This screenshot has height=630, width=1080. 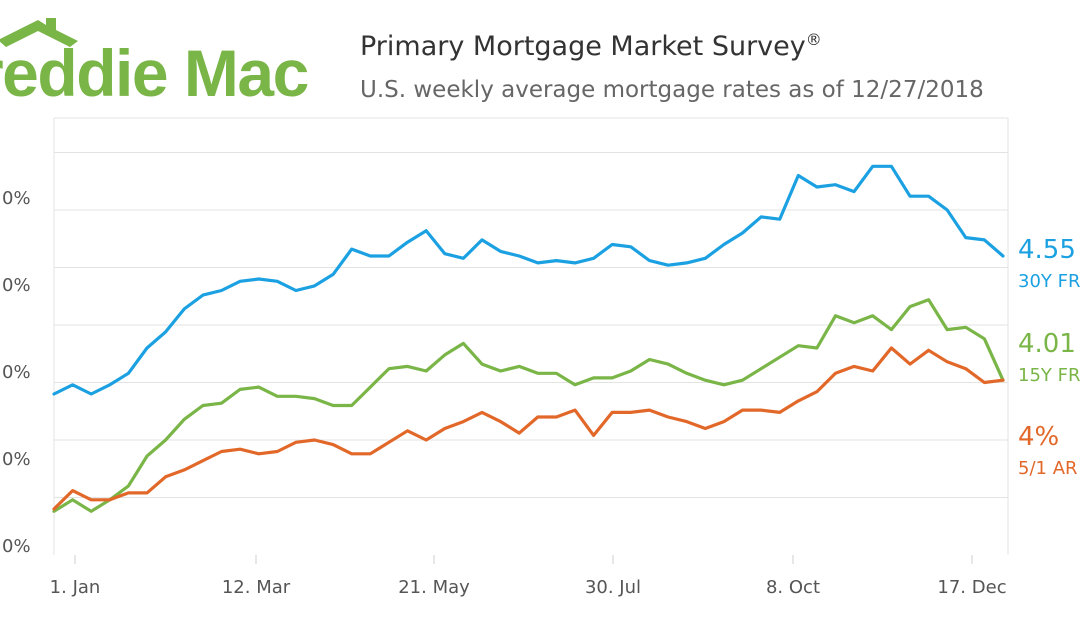 I want to click on chart-title-text: Primary Mortgage Market Survey, so click(x=583, y=46).